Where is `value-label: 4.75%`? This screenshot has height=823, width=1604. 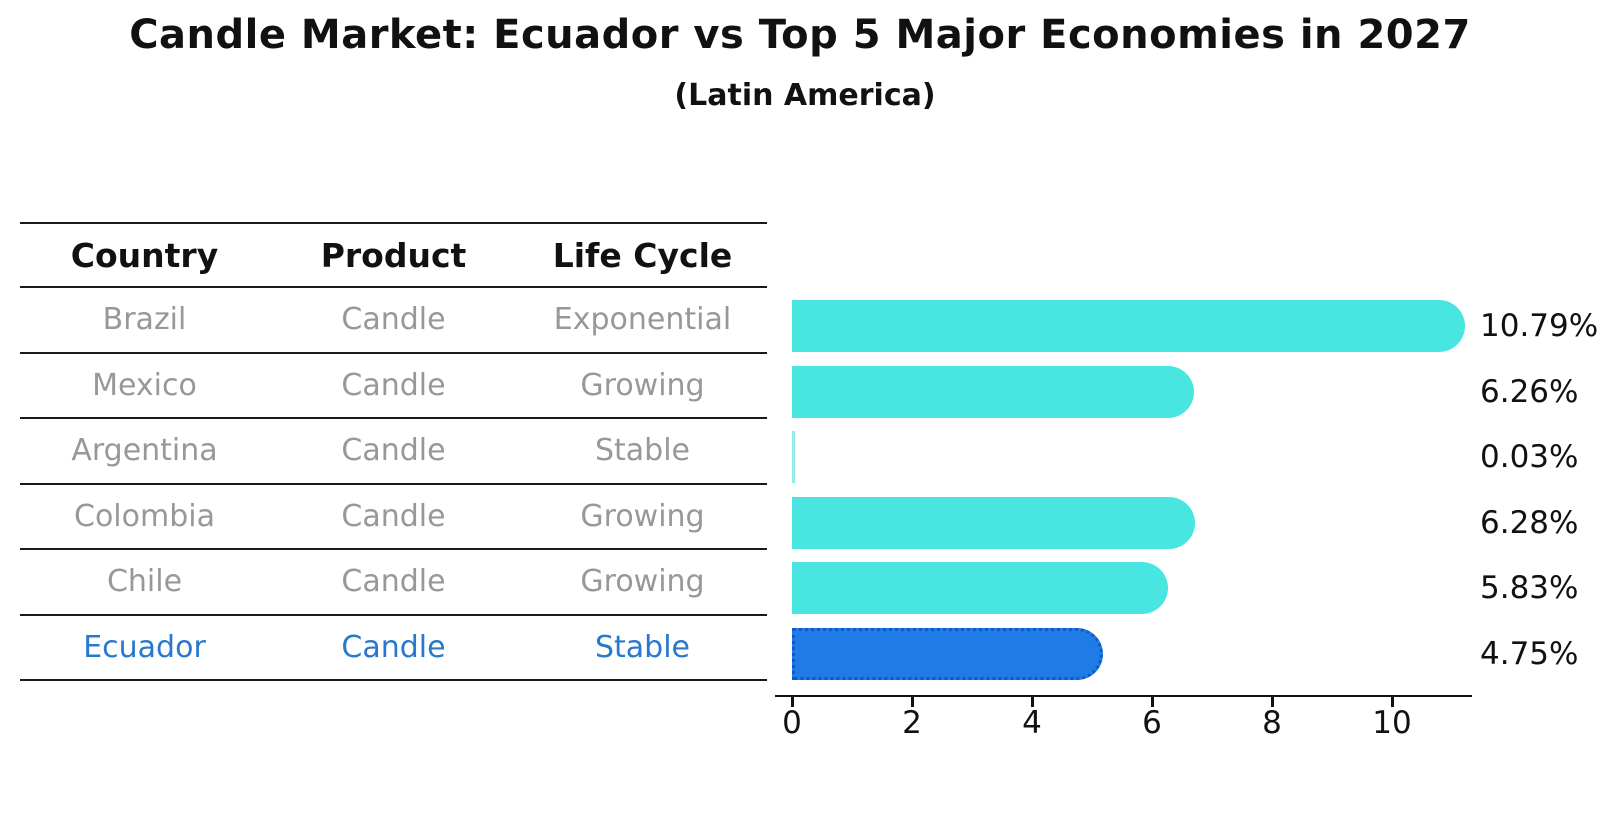 value-label: 4.75% is located at coordinates (1529, 653).